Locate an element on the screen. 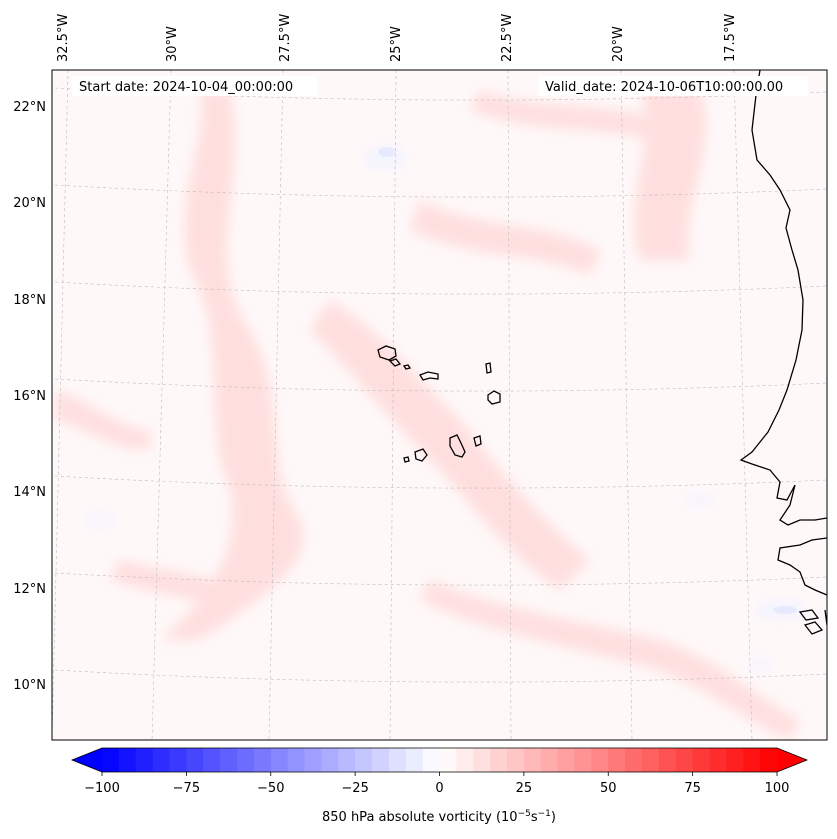 This screenshot has width=837, height=839. cape-verde-santiago is located at coordinates (457, 446).